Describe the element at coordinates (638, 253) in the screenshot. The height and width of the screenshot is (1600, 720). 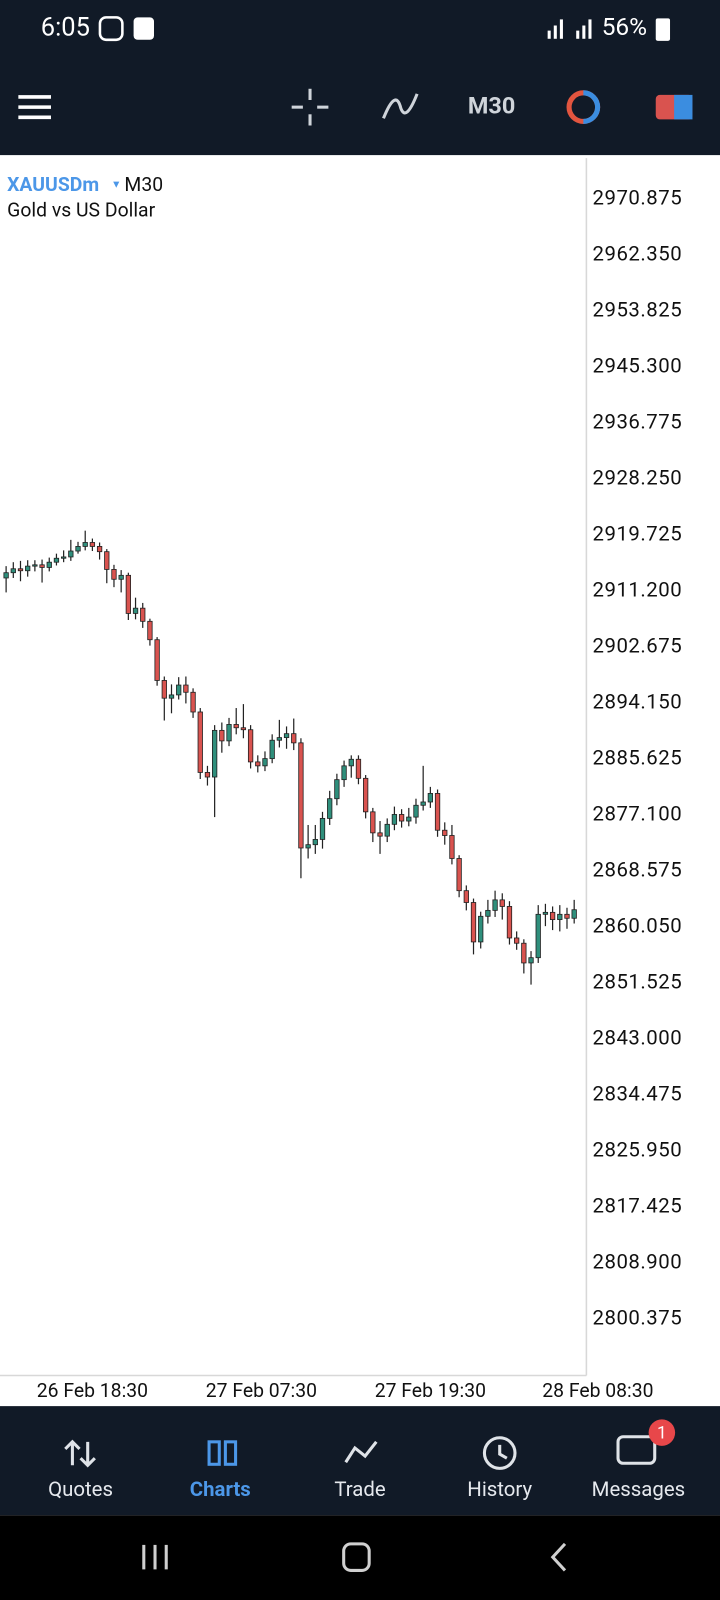
I see `y-tick-label: 2962.350` at that location.